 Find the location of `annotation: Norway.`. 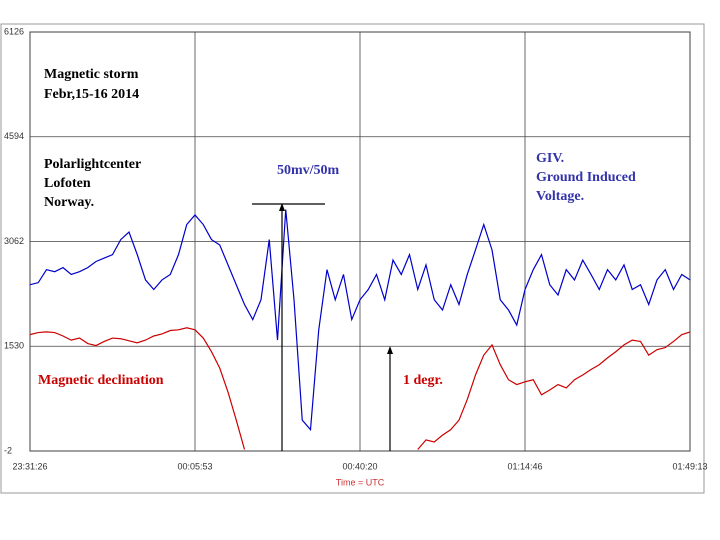

annotation: Norway. is located at coordinates (69, 202).